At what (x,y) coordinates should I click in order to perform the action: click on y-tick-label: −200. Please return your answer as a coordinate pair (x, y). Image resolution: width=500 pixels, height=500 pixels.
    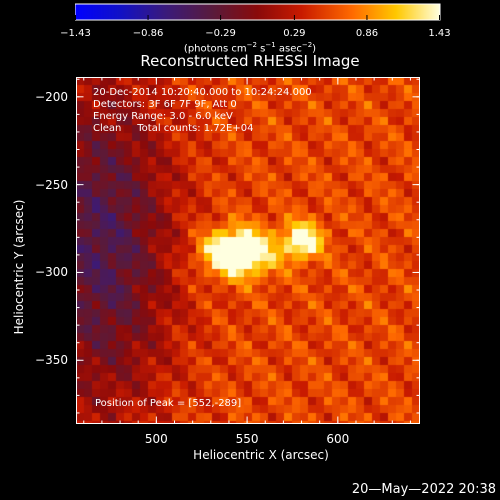
    Looking at the image, I should click on (51, 96).